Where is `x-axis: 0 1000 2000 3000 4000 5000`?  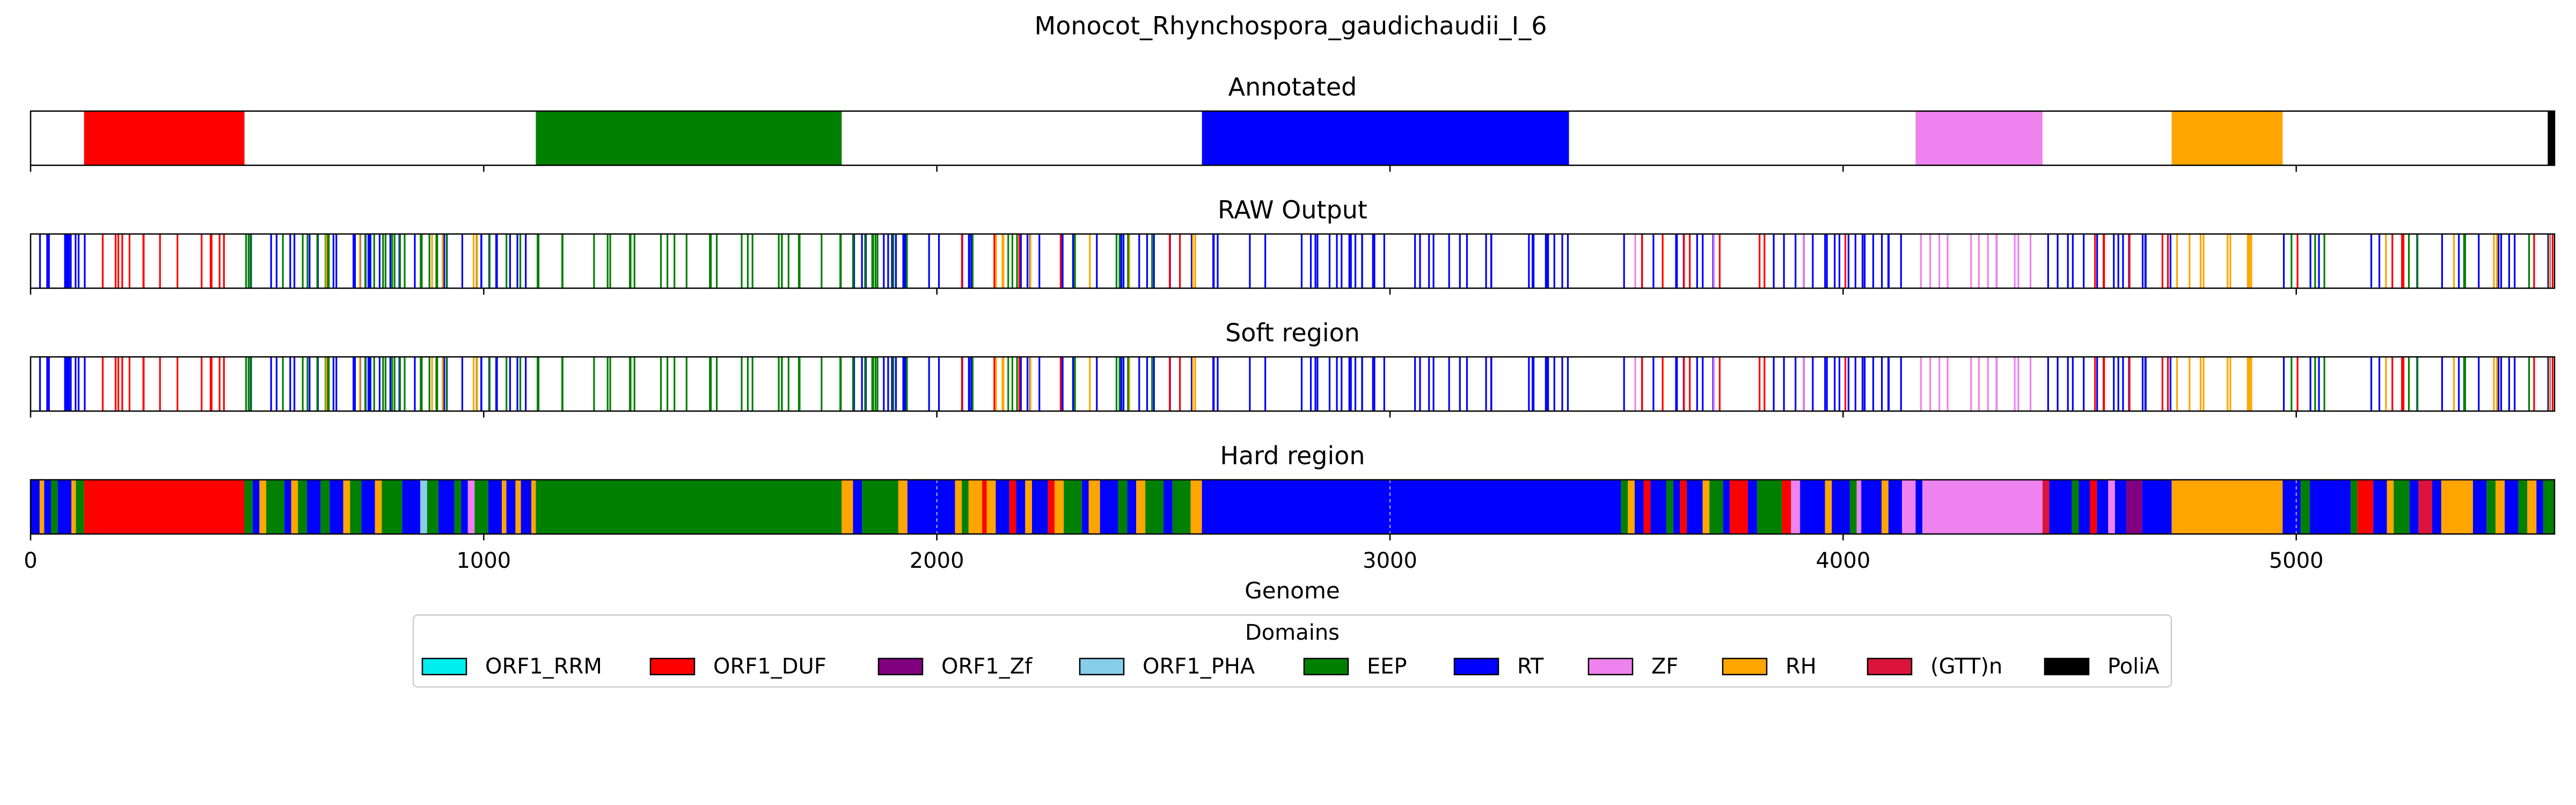 x-axis: 0 1000 2000 3000 4000 5000 is located at coordinates (1173, 560).